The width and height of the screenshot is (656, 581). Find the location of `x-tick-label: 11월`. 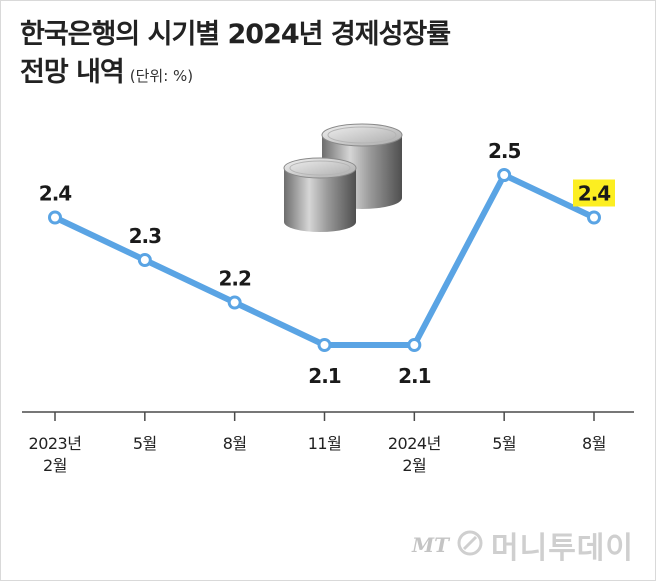

x-tick-label: 11월 is located at coordinates (325, 443).